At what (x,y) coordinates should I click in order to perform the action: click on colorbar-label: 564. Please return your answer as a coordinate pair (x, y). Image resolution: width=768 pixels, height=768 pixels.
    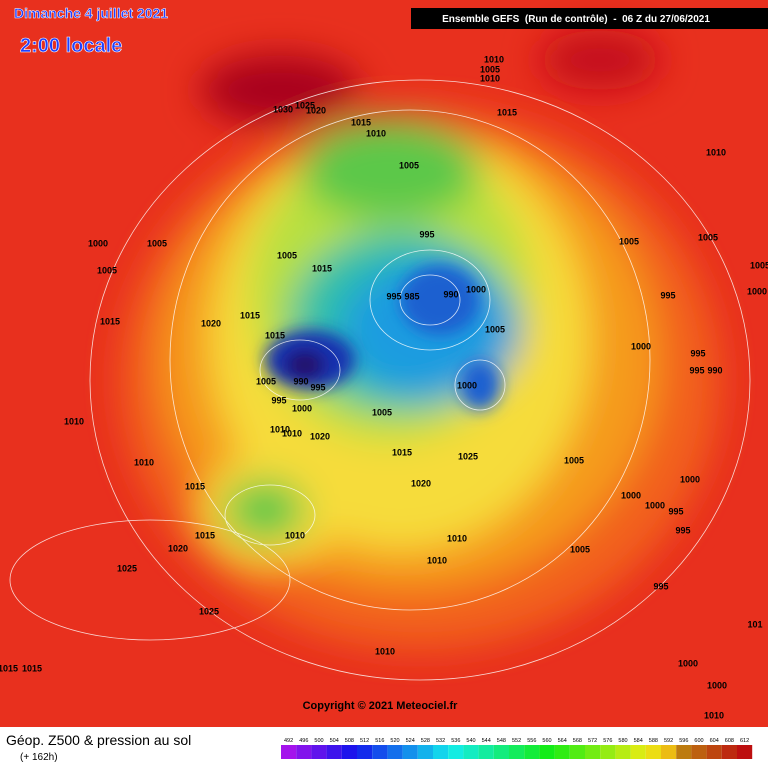
    Looking at the image, I should click on (562, 741).